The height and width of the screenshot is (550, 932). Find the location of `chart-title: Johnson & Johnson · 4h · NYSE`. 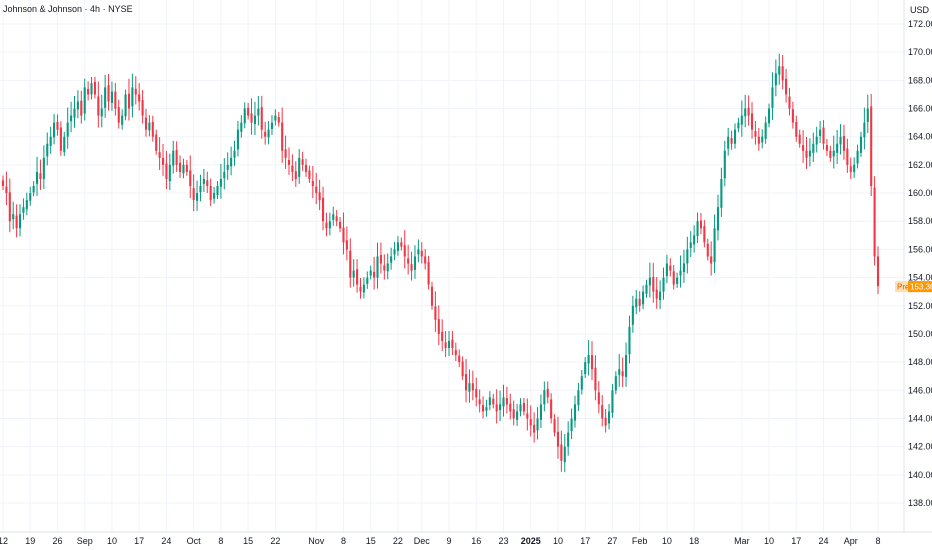

chart-title: Johnson & Johnson · 4h · NYSE is located at coordinates (68, 9).